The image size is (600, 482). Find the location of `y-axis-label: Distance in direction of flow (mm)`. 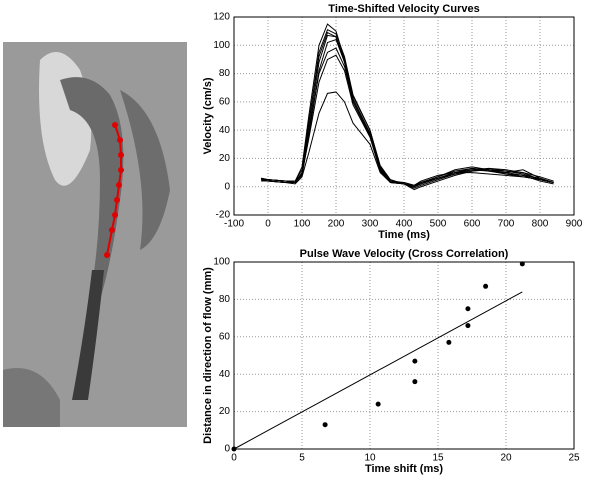

y-axis-label: Distance in direction of flow (mm) is located at coordinates (208, 355).